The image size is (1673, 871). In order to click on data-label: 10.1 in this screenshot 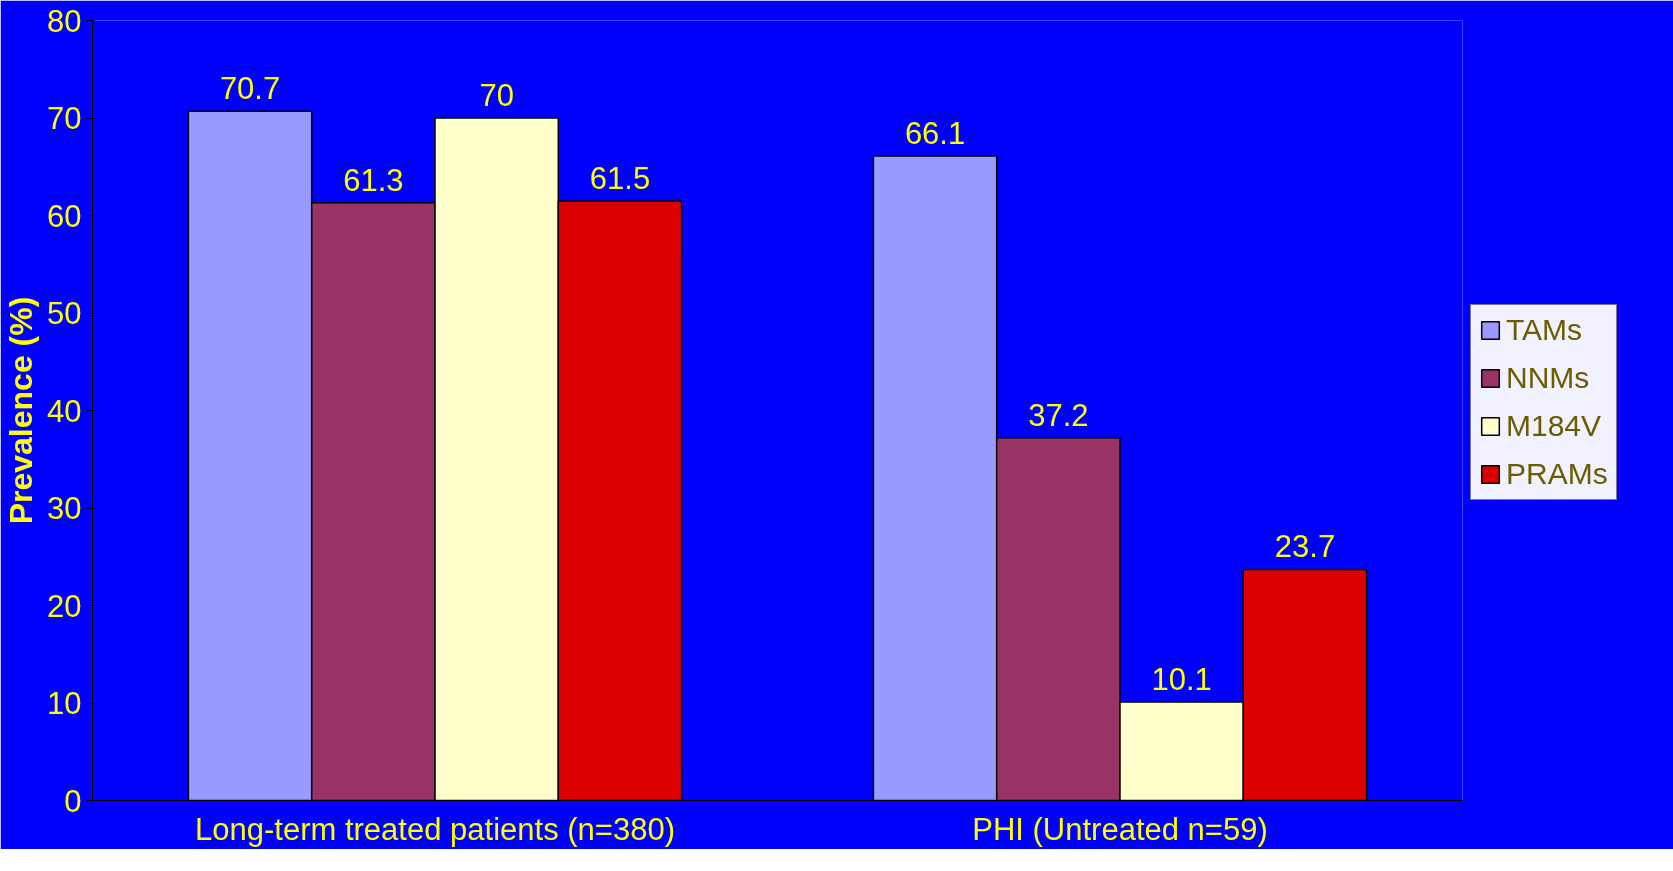, I will do `click(1181, 680)`.